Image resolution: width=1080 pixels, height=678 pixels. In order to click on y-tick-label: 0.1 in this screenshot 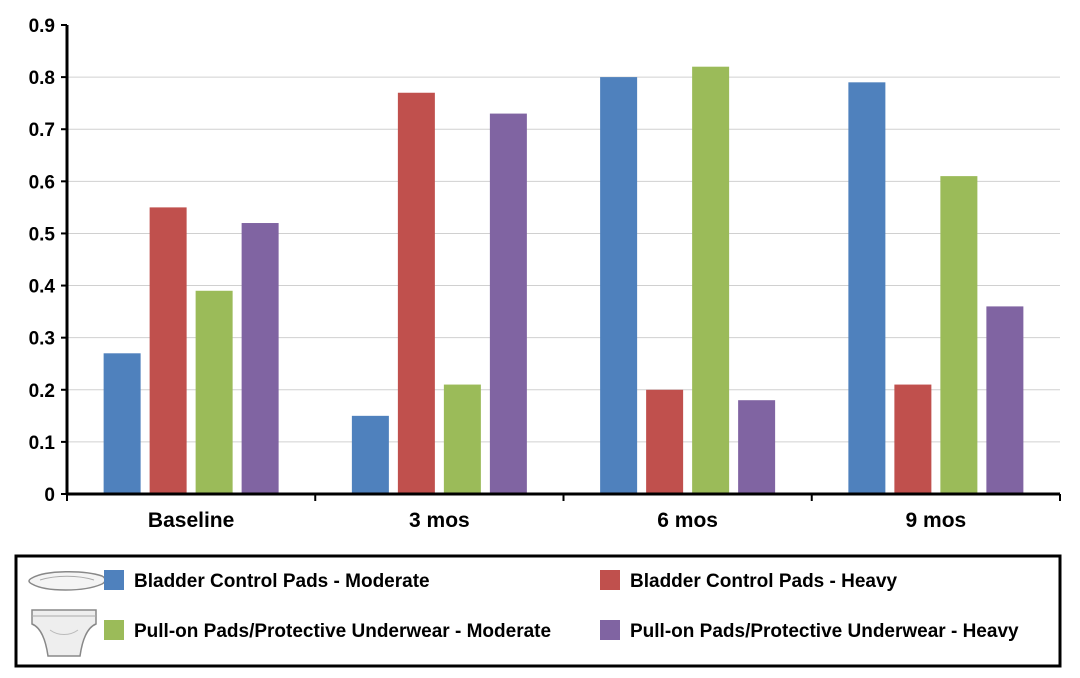, I will do `click(42, 443)`.